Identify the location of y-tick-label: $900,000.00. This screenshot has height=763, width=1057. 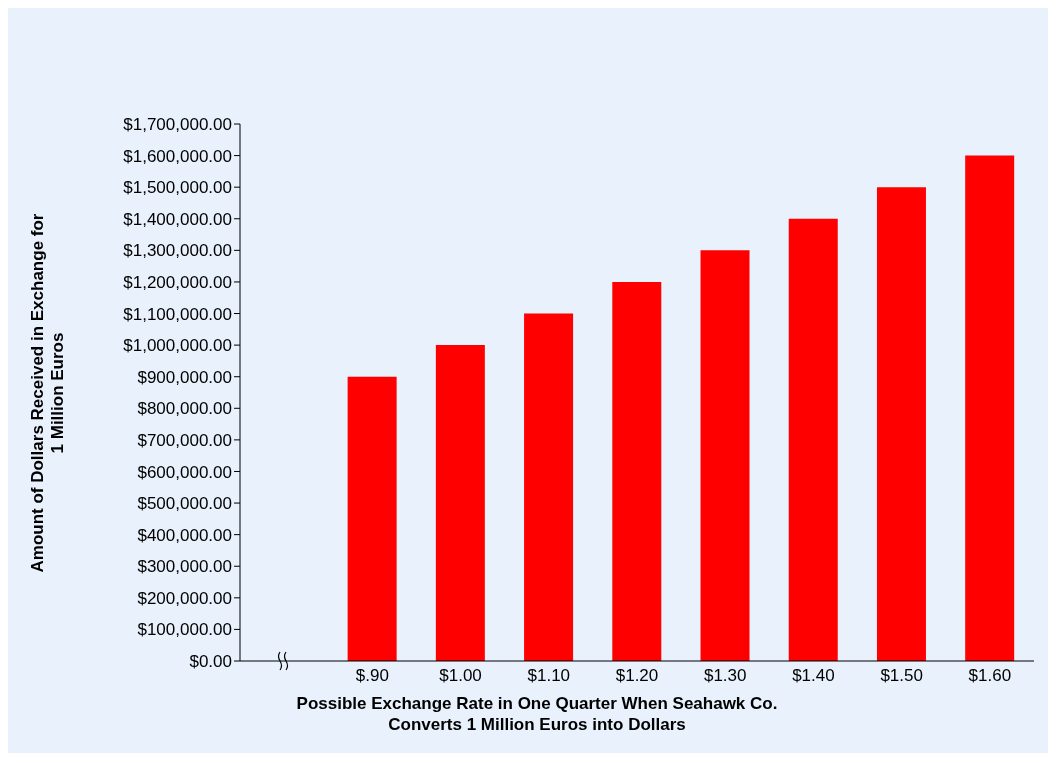
(184, 377).